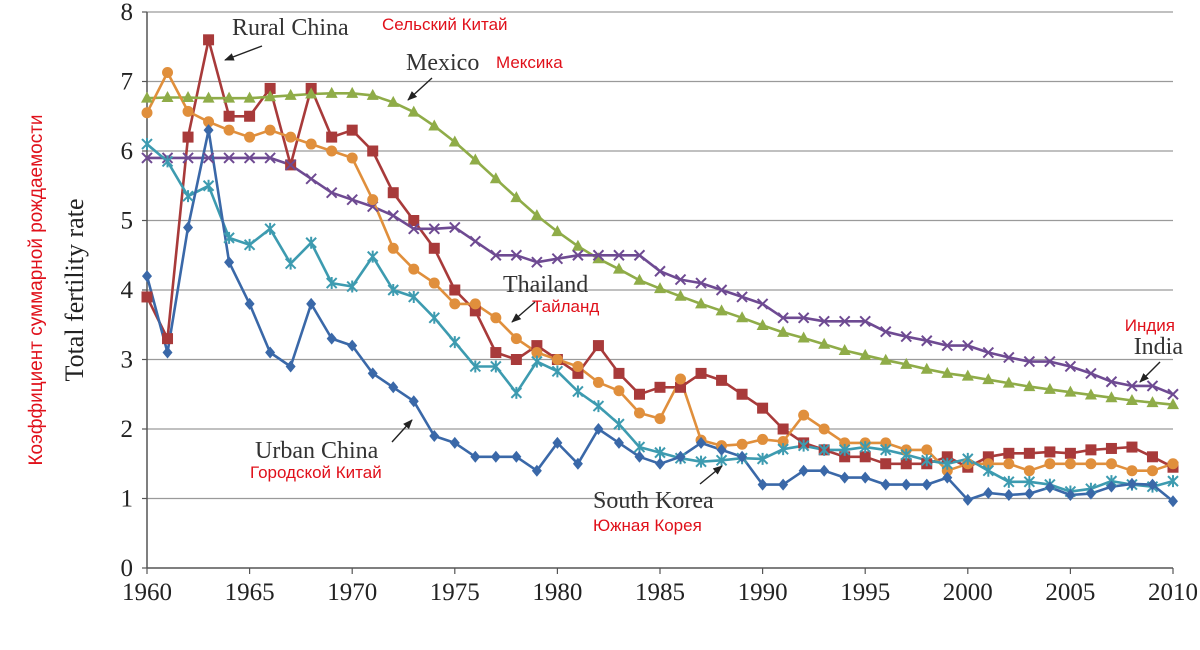  What do you see at coordinates (127, 429) in the screenshot?
I see `y-tick-label-2: 2` at bounding box center [127, 429].